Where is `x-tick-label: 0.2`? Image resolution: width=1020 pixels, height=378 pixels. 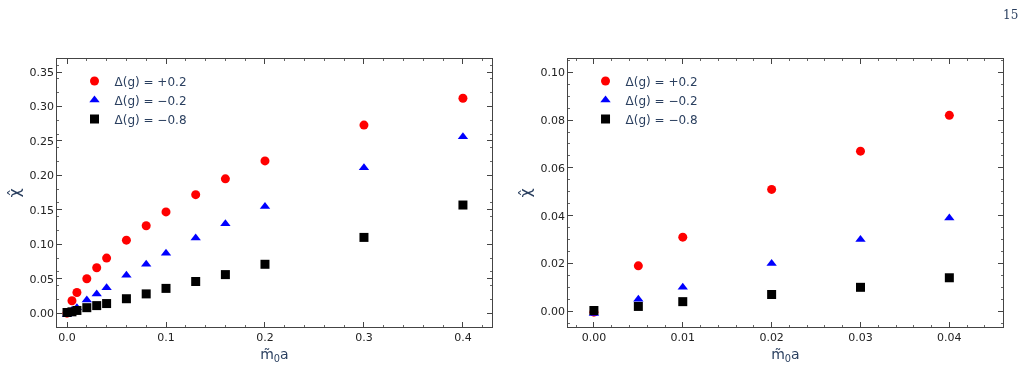 x-tick-label: 0.2 is located at coordinates (265, 338).